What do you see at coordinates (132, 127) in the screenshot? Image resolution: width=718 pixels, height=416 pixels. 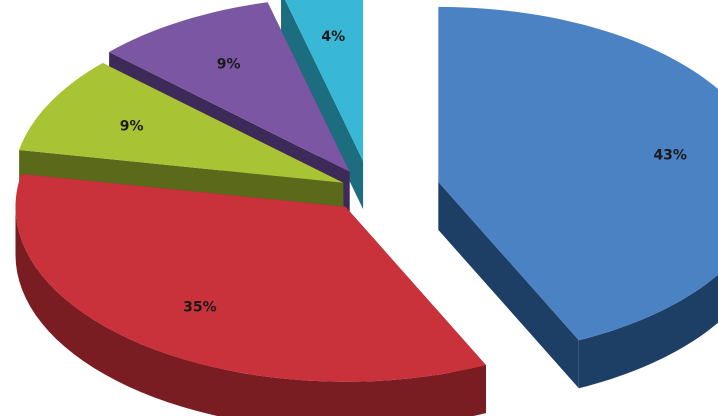 I see `slice-label-2: 9%` at bounding box center [132, 127].